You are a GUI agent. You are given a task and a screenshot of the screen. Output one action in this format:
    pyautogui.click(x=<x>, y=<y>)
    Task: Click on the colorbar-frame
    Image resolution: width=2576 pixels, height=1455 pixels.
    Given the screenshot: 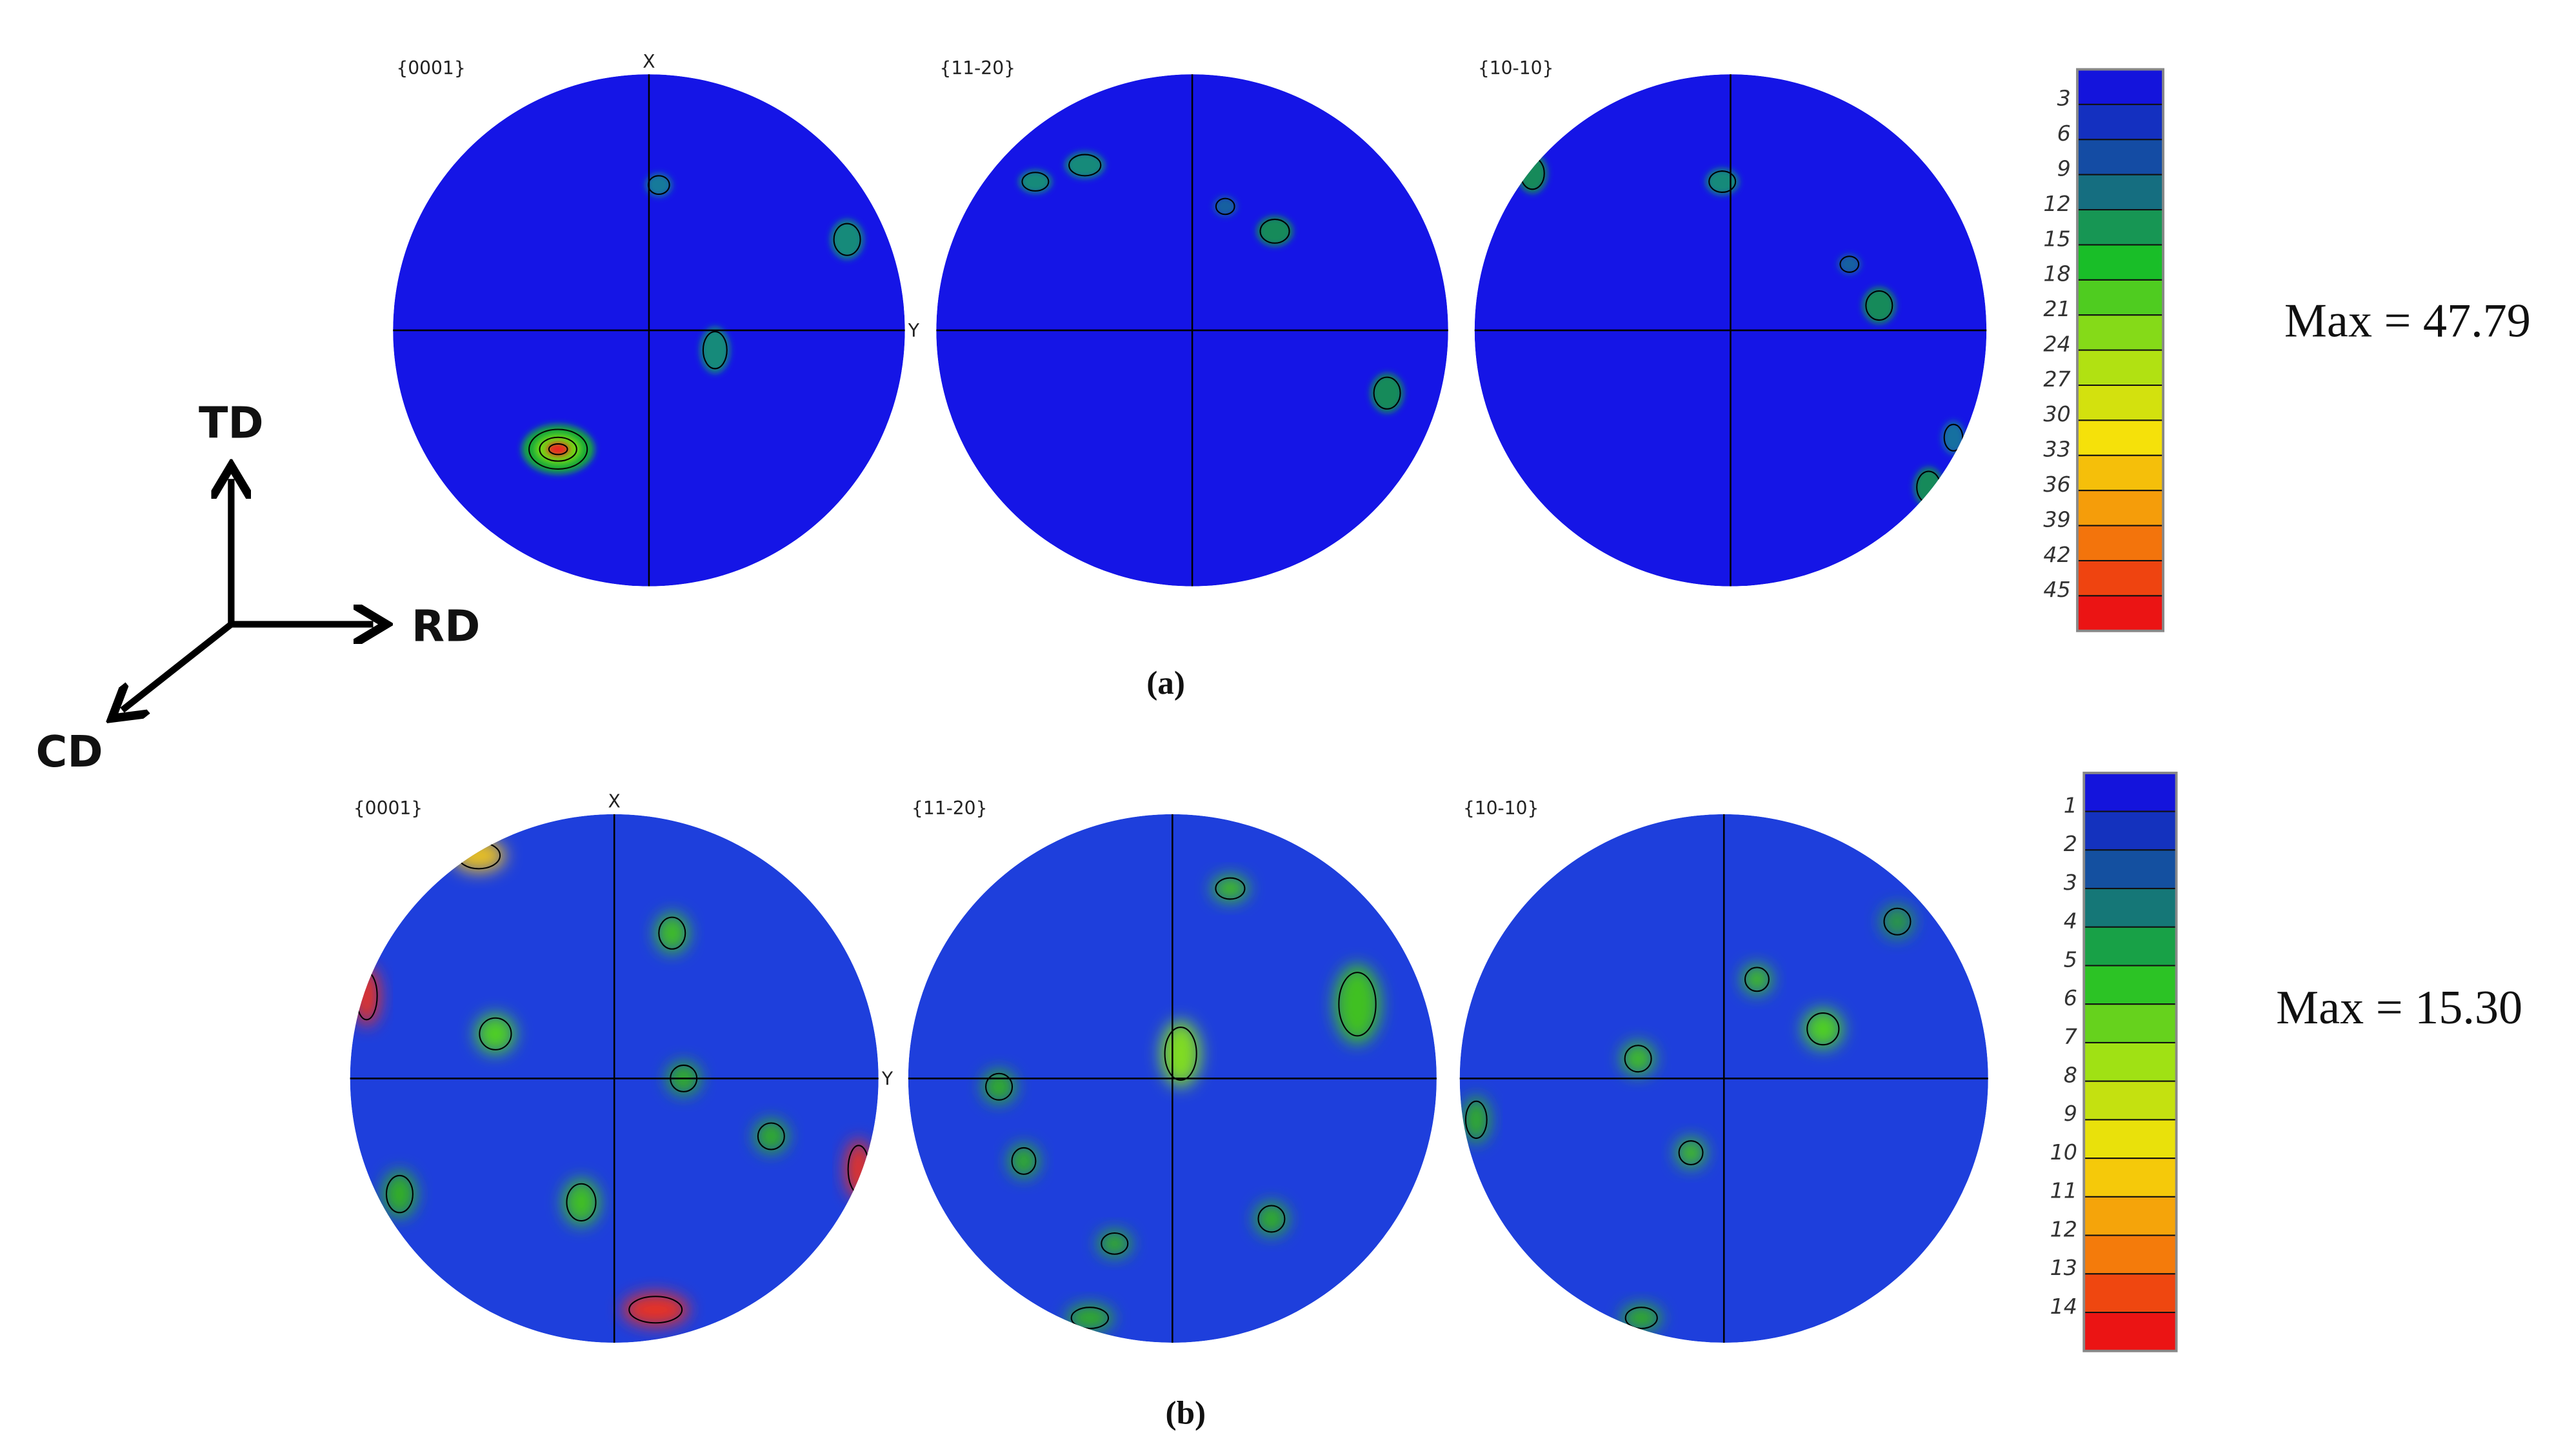 What is the action you would take?
    pyautogui.click(x=2120, y=350)
    